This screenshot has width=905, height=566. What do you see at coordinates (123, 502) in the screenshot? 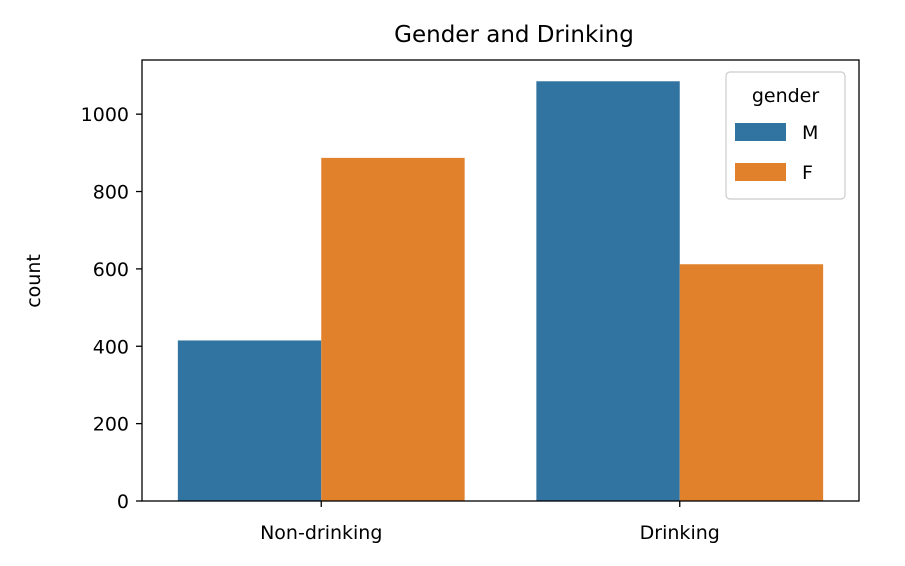
I see `y-tick-label: 0` at bounding box center [123, 502].